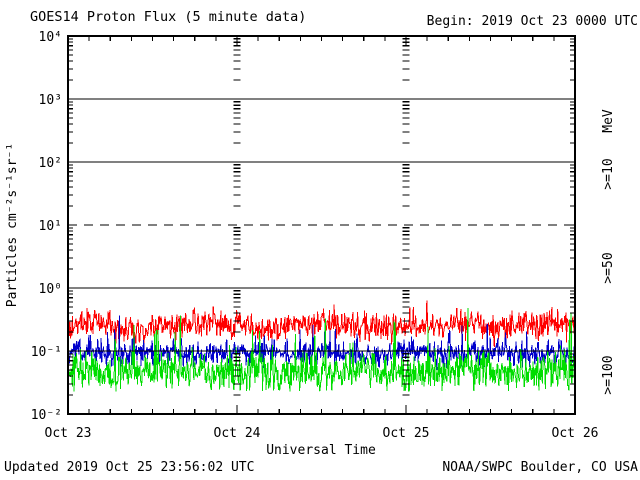 The height and width of the screenshot is (480, 640). What do you see at coordinates (575, 433) in the screenshot?
I see `x-tick-oct26: Oct 26` at bounding box center [575, 433].